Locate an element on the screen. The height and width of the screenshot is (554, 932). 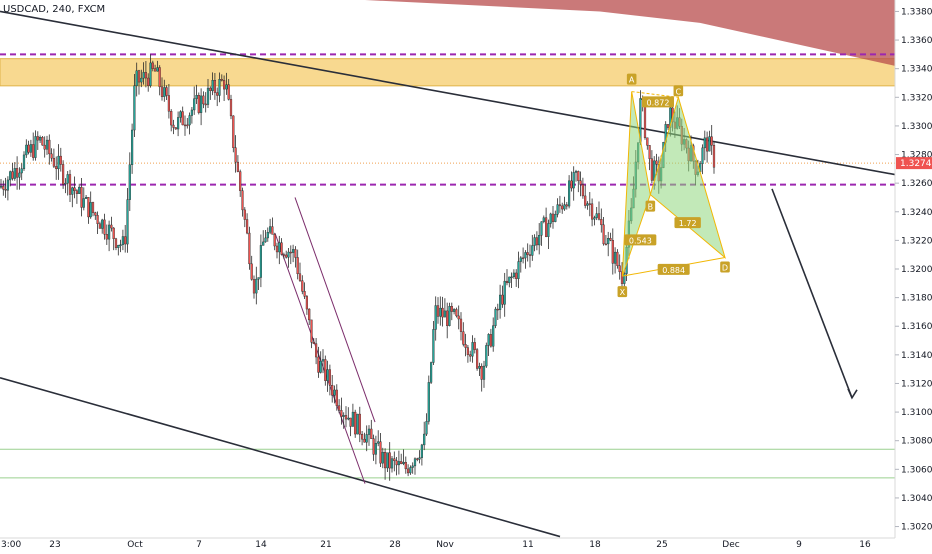
time-tick-label: Nov is located at coordinates (445, 545).